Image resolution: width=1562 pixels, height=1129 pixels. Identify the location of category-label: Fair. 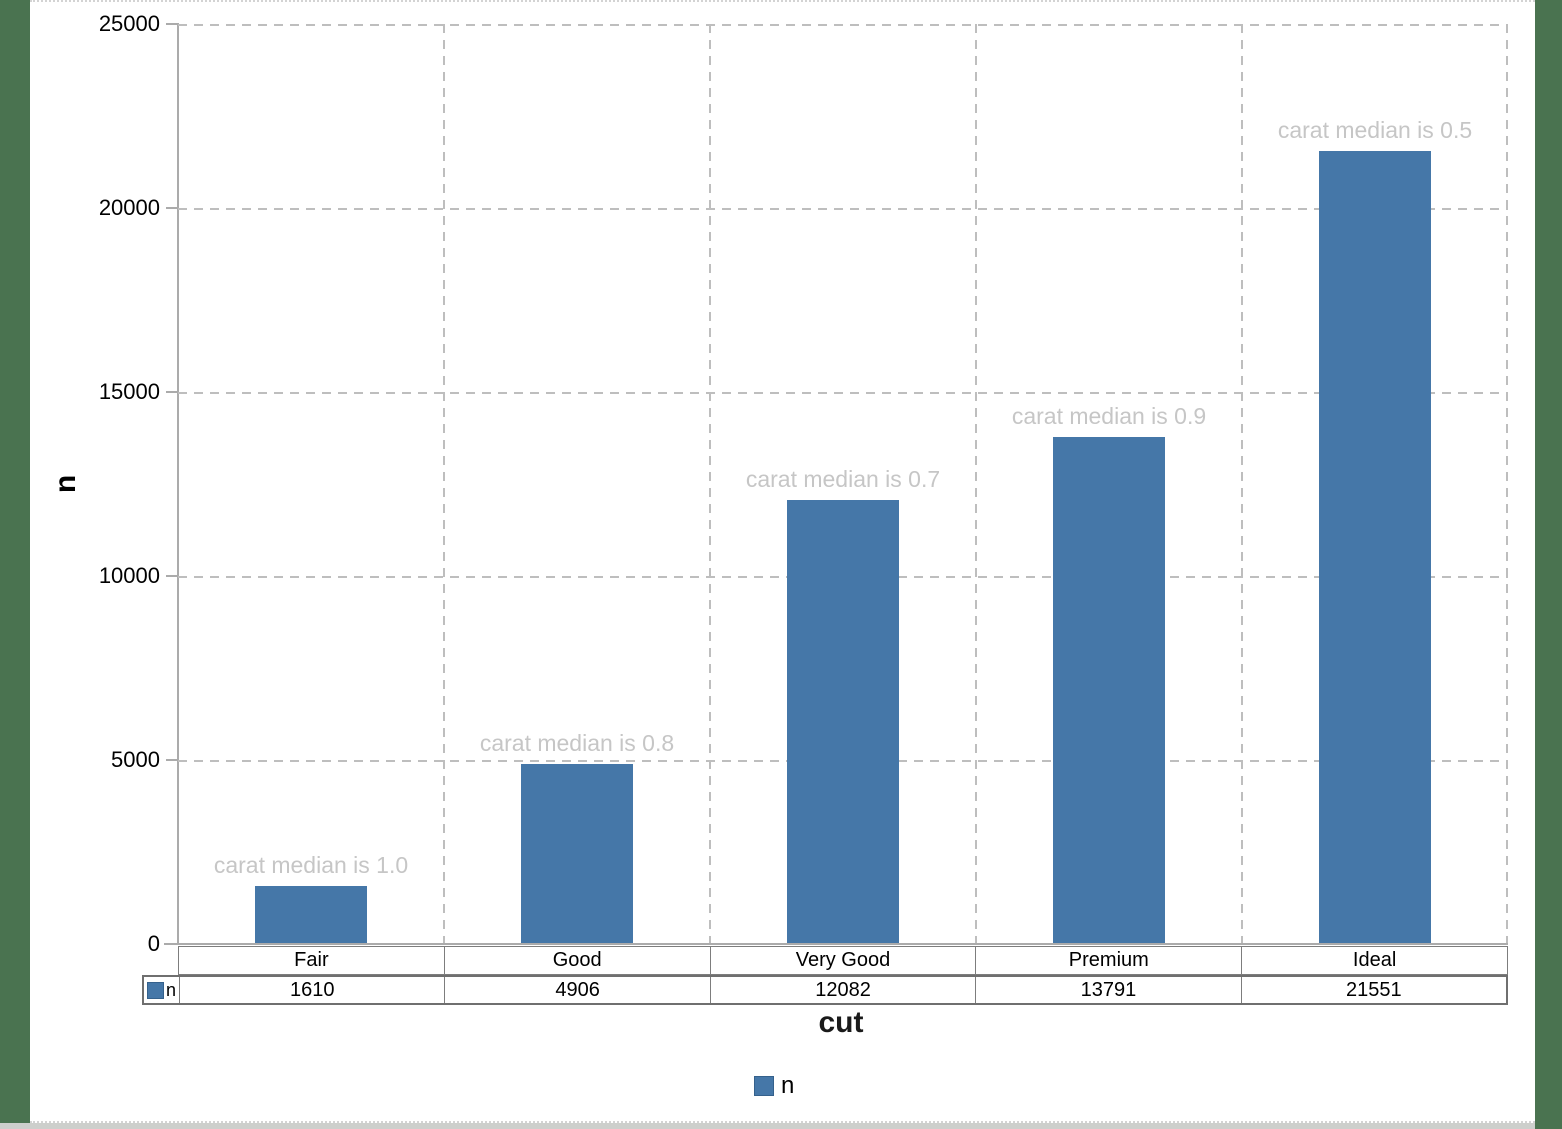
(311, 960).